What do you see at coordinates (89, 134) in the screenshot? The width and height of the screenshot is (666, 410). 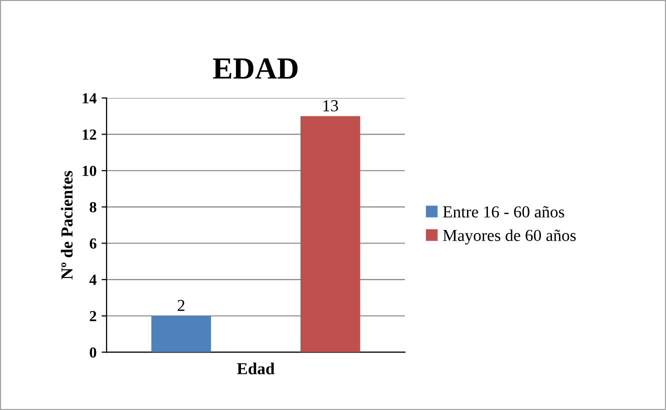 I see `y-tick-label: 12` at bounding box center [89, 134].